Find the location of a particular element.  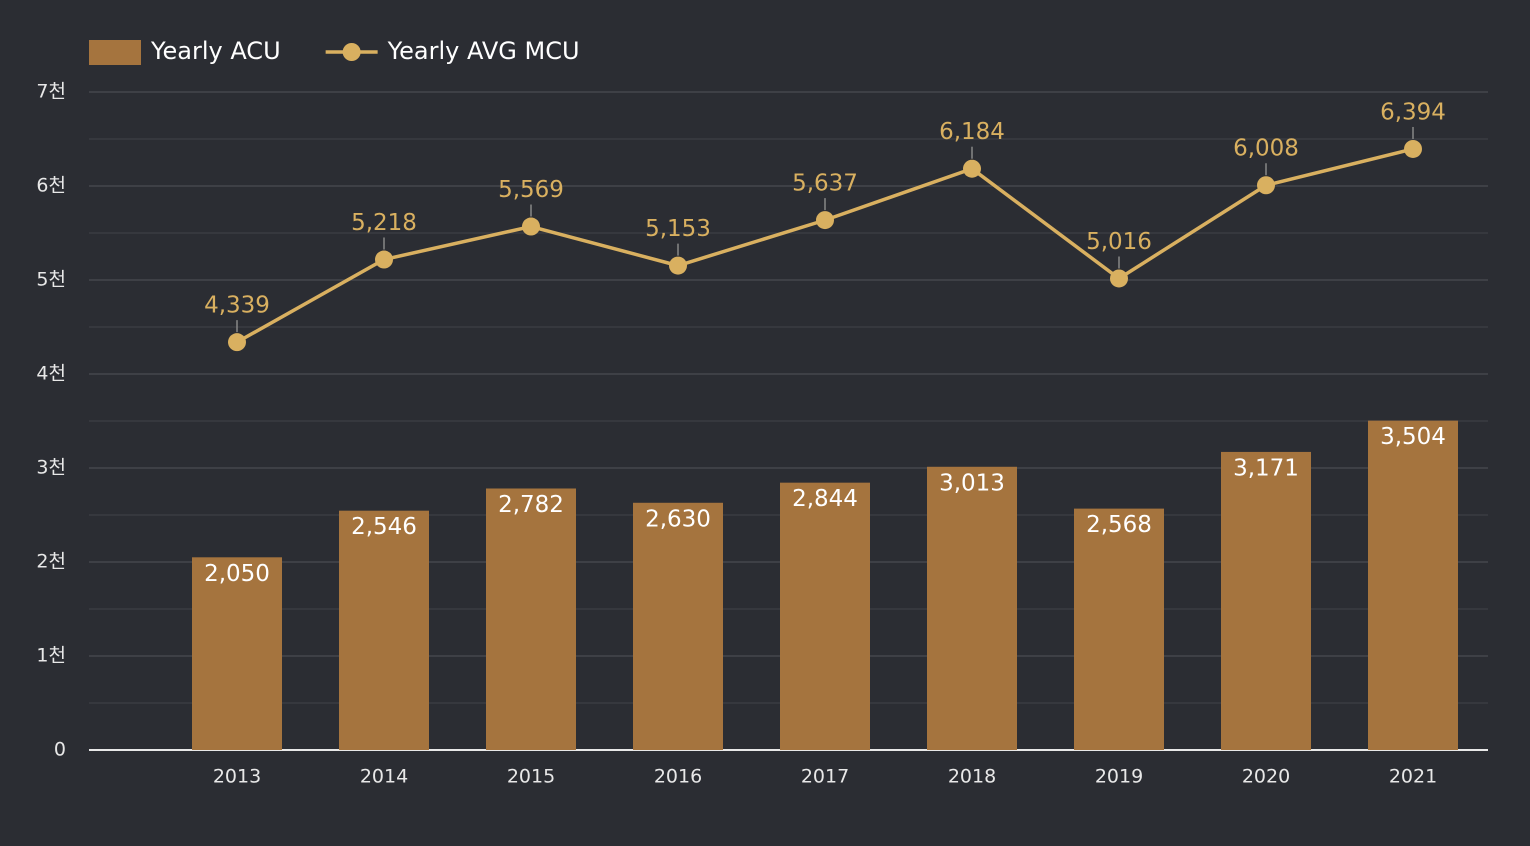

point-value-label: 6,008 is located at coordinates (1266, 149).